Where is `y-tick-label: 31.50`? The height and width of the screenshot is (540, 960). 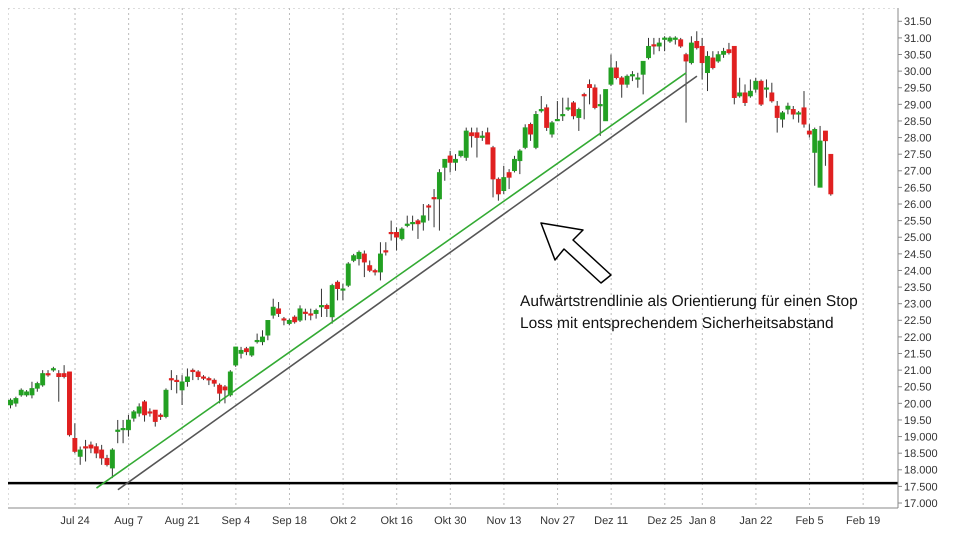 y-tick-label: 31.50 is located at coordinates (918, 22).